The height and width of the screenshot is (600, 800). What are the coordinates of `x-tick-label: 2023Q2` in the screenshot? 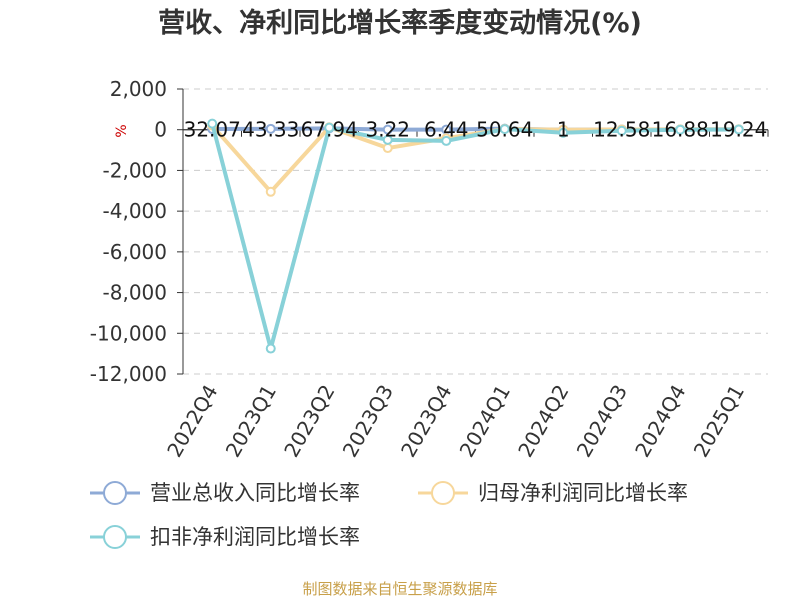 It's located at (309, 421).